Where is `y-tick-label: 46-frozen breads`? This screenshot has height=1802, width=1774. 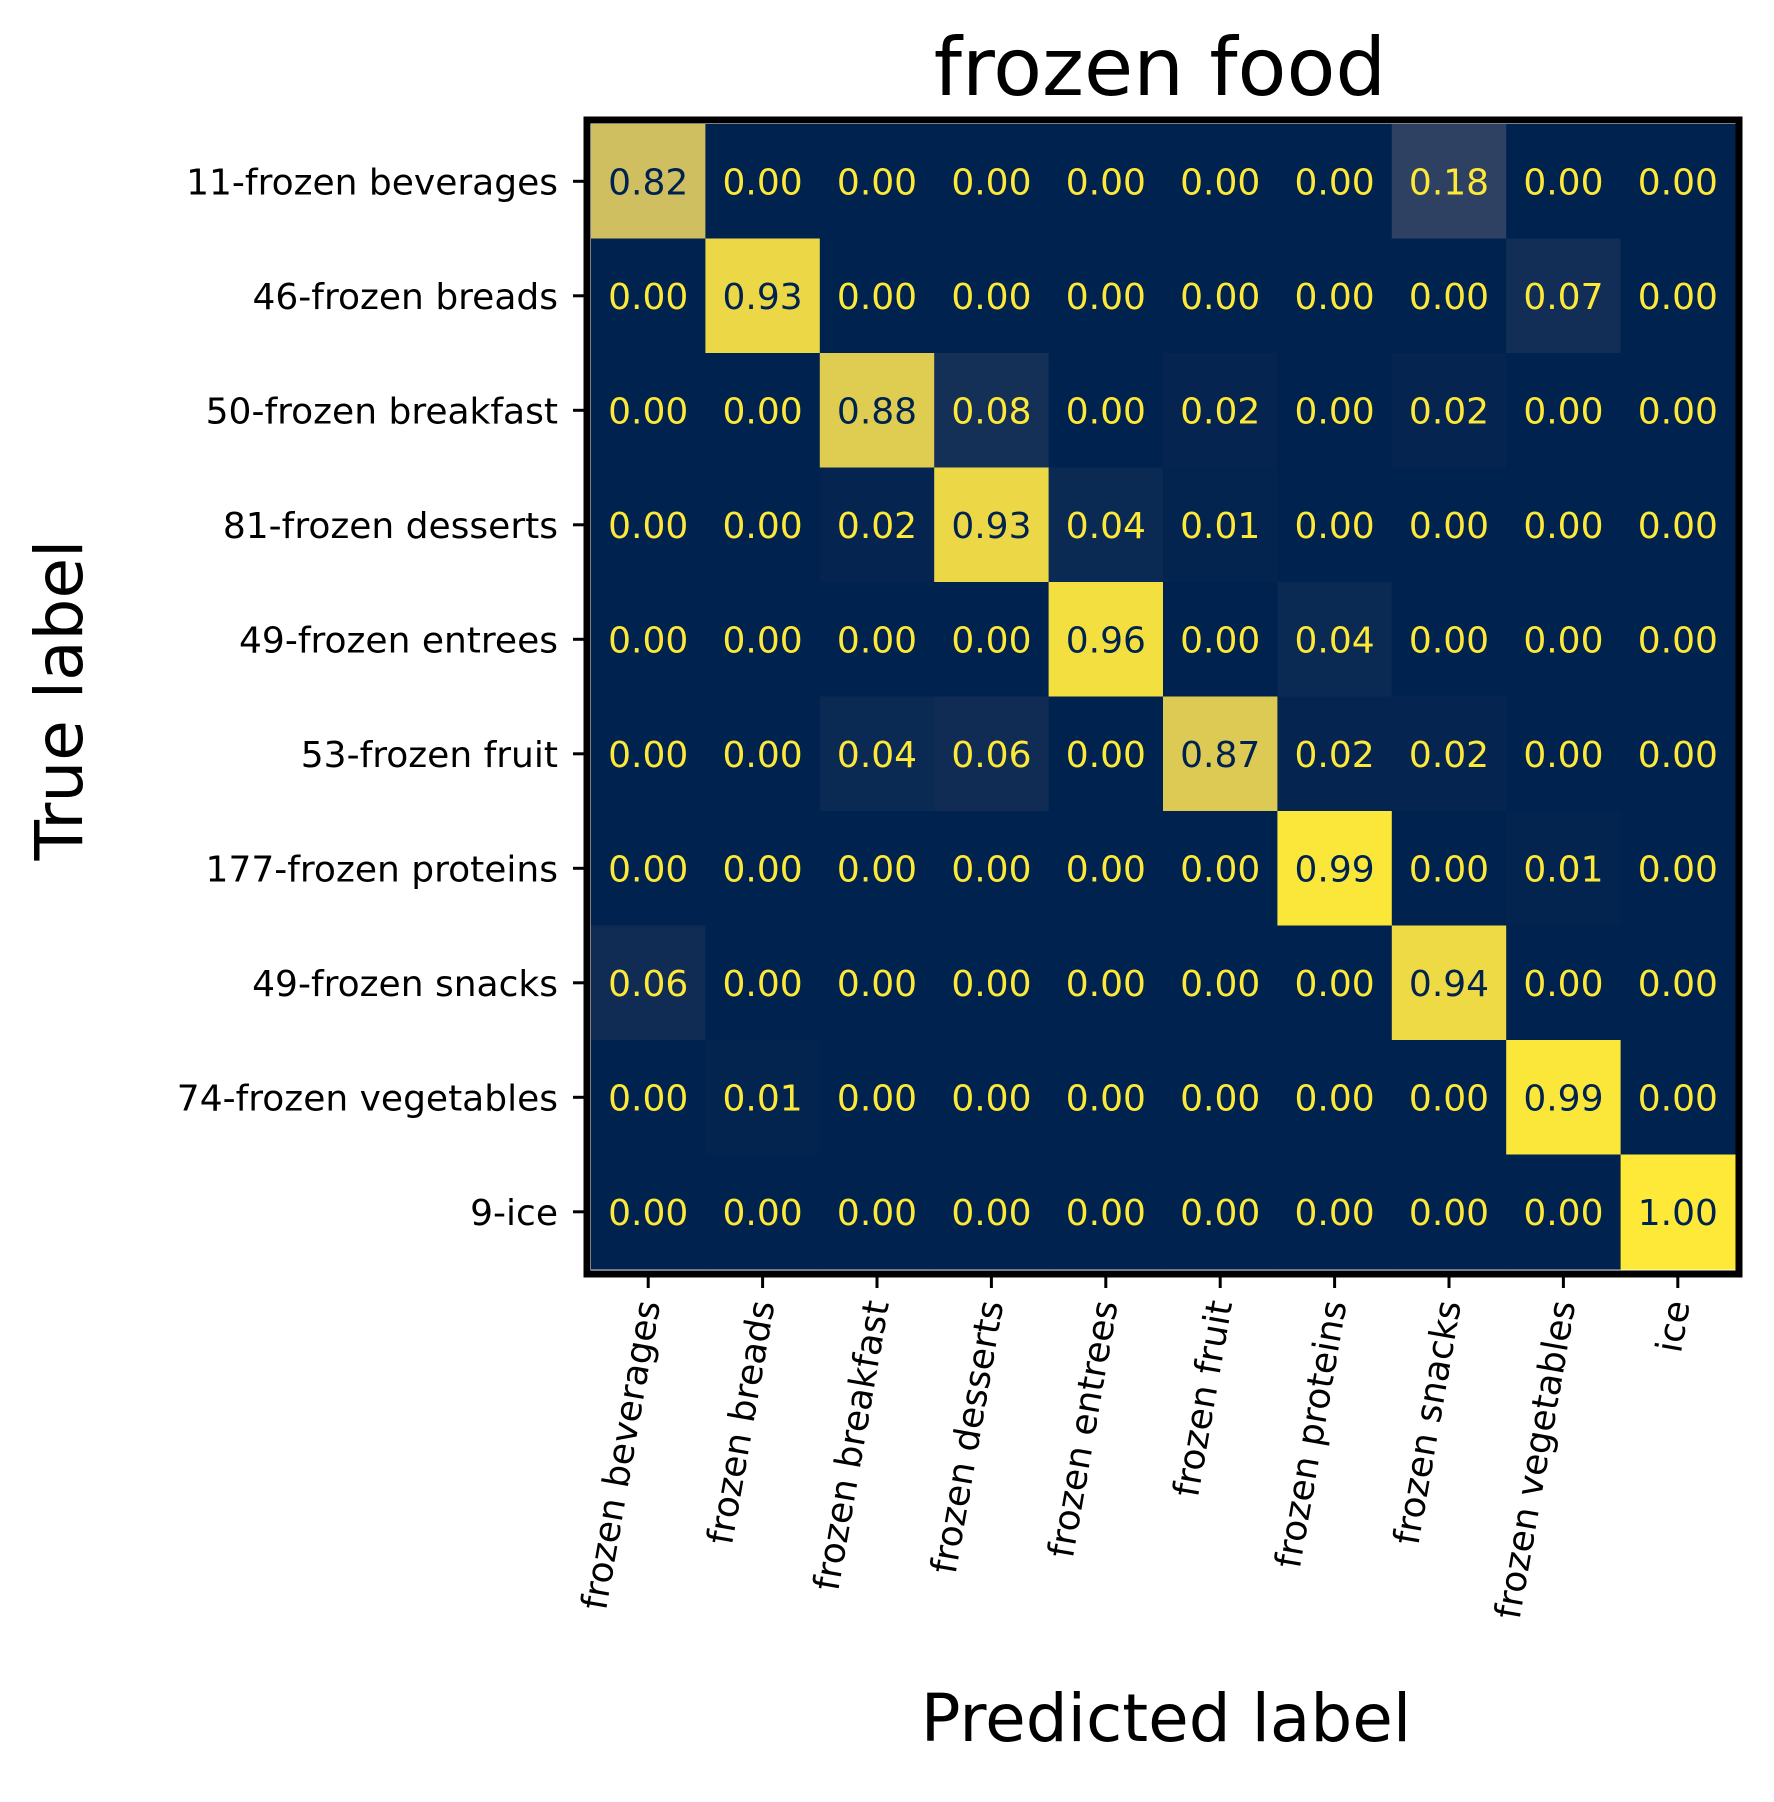
y-tick-label: 46-frozen breads is located at coordinates (406, 297).